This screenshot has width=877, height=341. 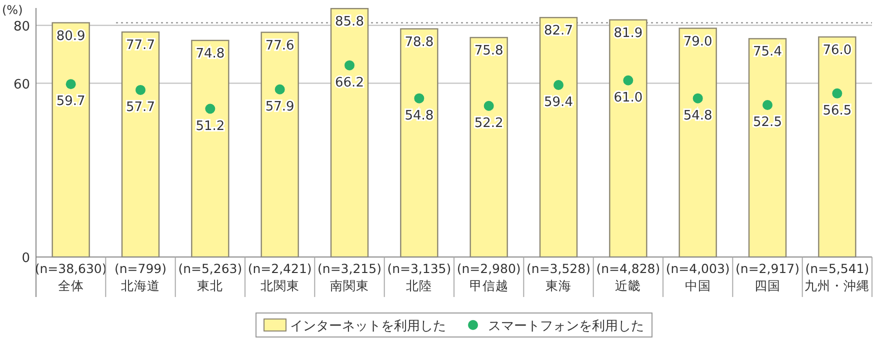 I want to click on data-label: 57.7, so click(x=140, y=107).